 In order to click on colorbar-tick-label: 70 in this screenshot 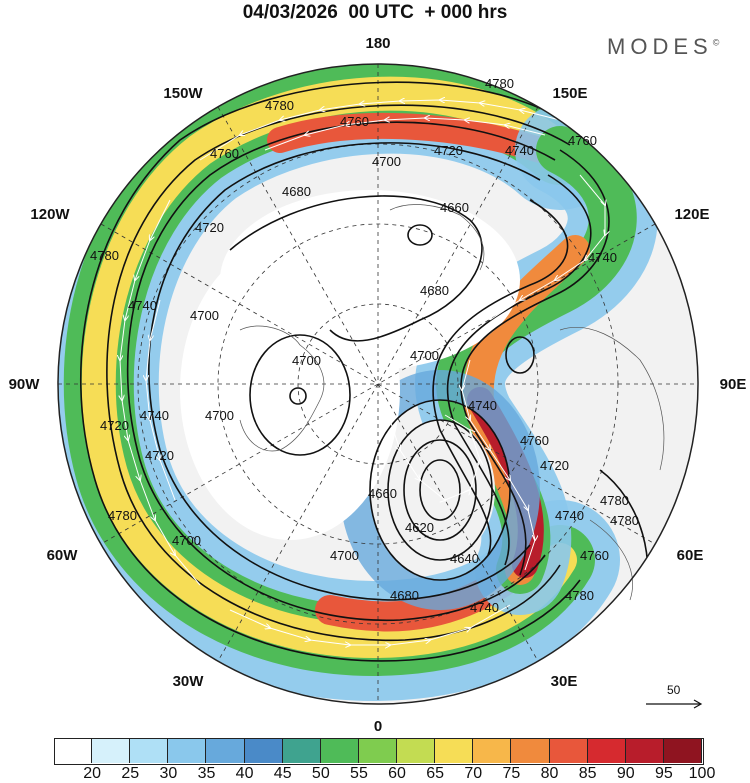, I will do `click(473, 773)`.